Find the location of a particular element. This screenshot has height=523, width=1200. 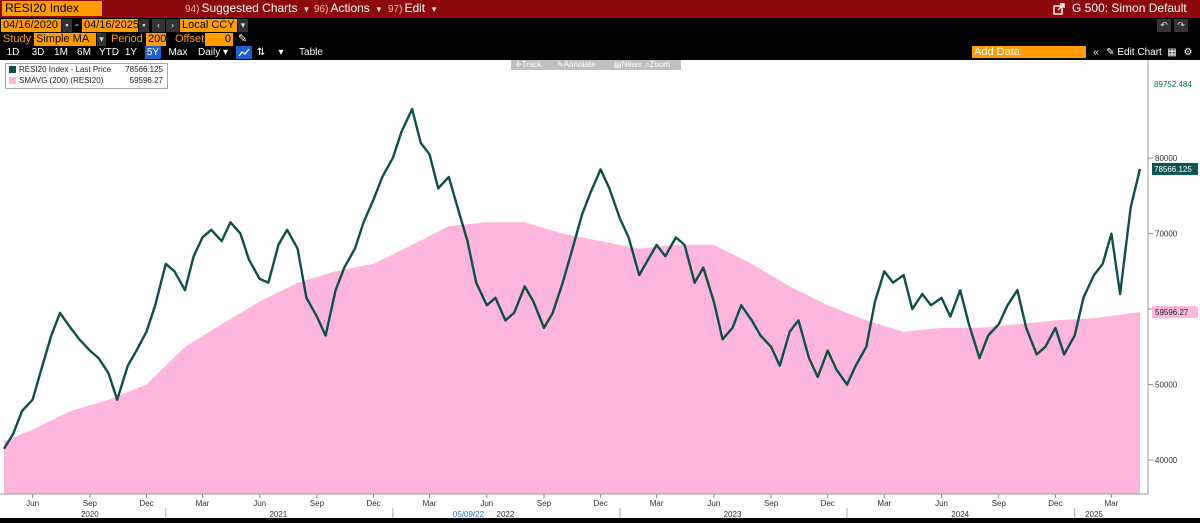

y-tick-label: 40000 is located at coordinates (1166, 460).